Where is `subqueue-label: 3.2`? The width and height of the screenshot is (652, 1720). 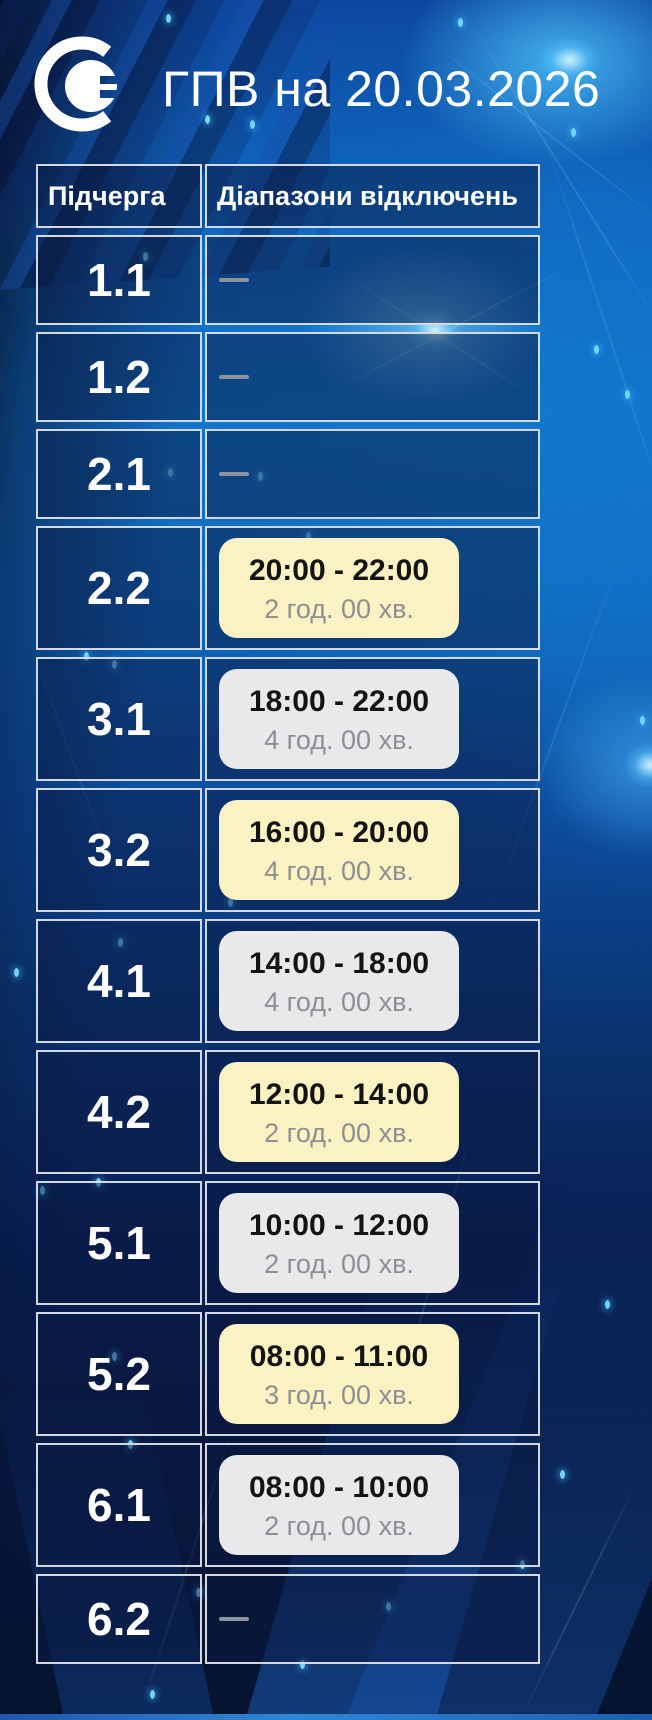
subqueue-label: 3.2 is located at coordinates (119, 850).